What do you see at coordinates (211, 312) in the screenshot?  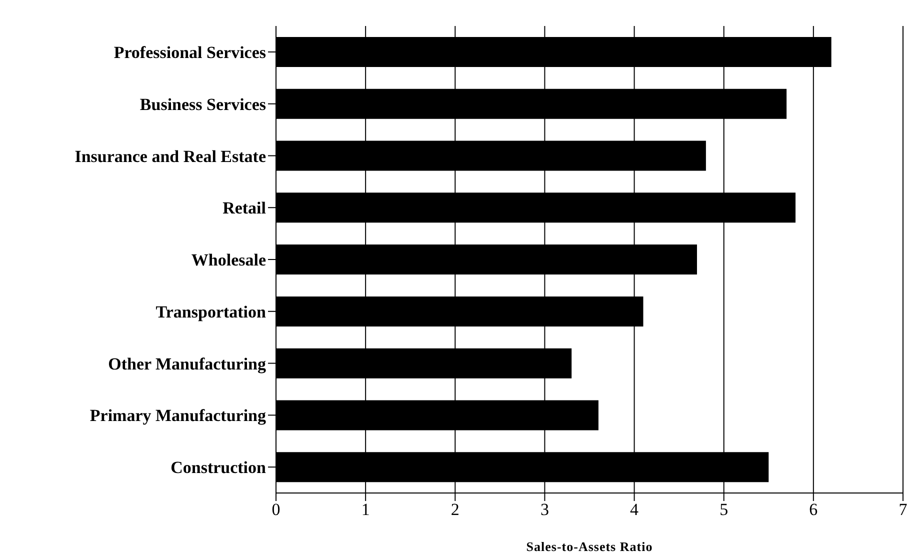 I see `y-tick-label: Transportation` at bounding box center [211, 312].